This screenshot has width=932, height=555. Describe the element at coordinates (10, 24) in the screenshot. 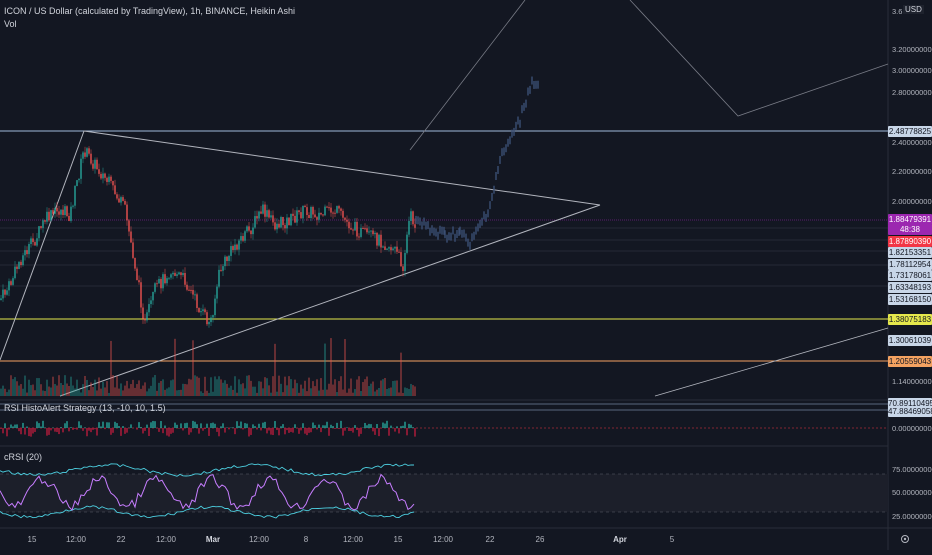

I see `volume-legend: Vol` at that location.